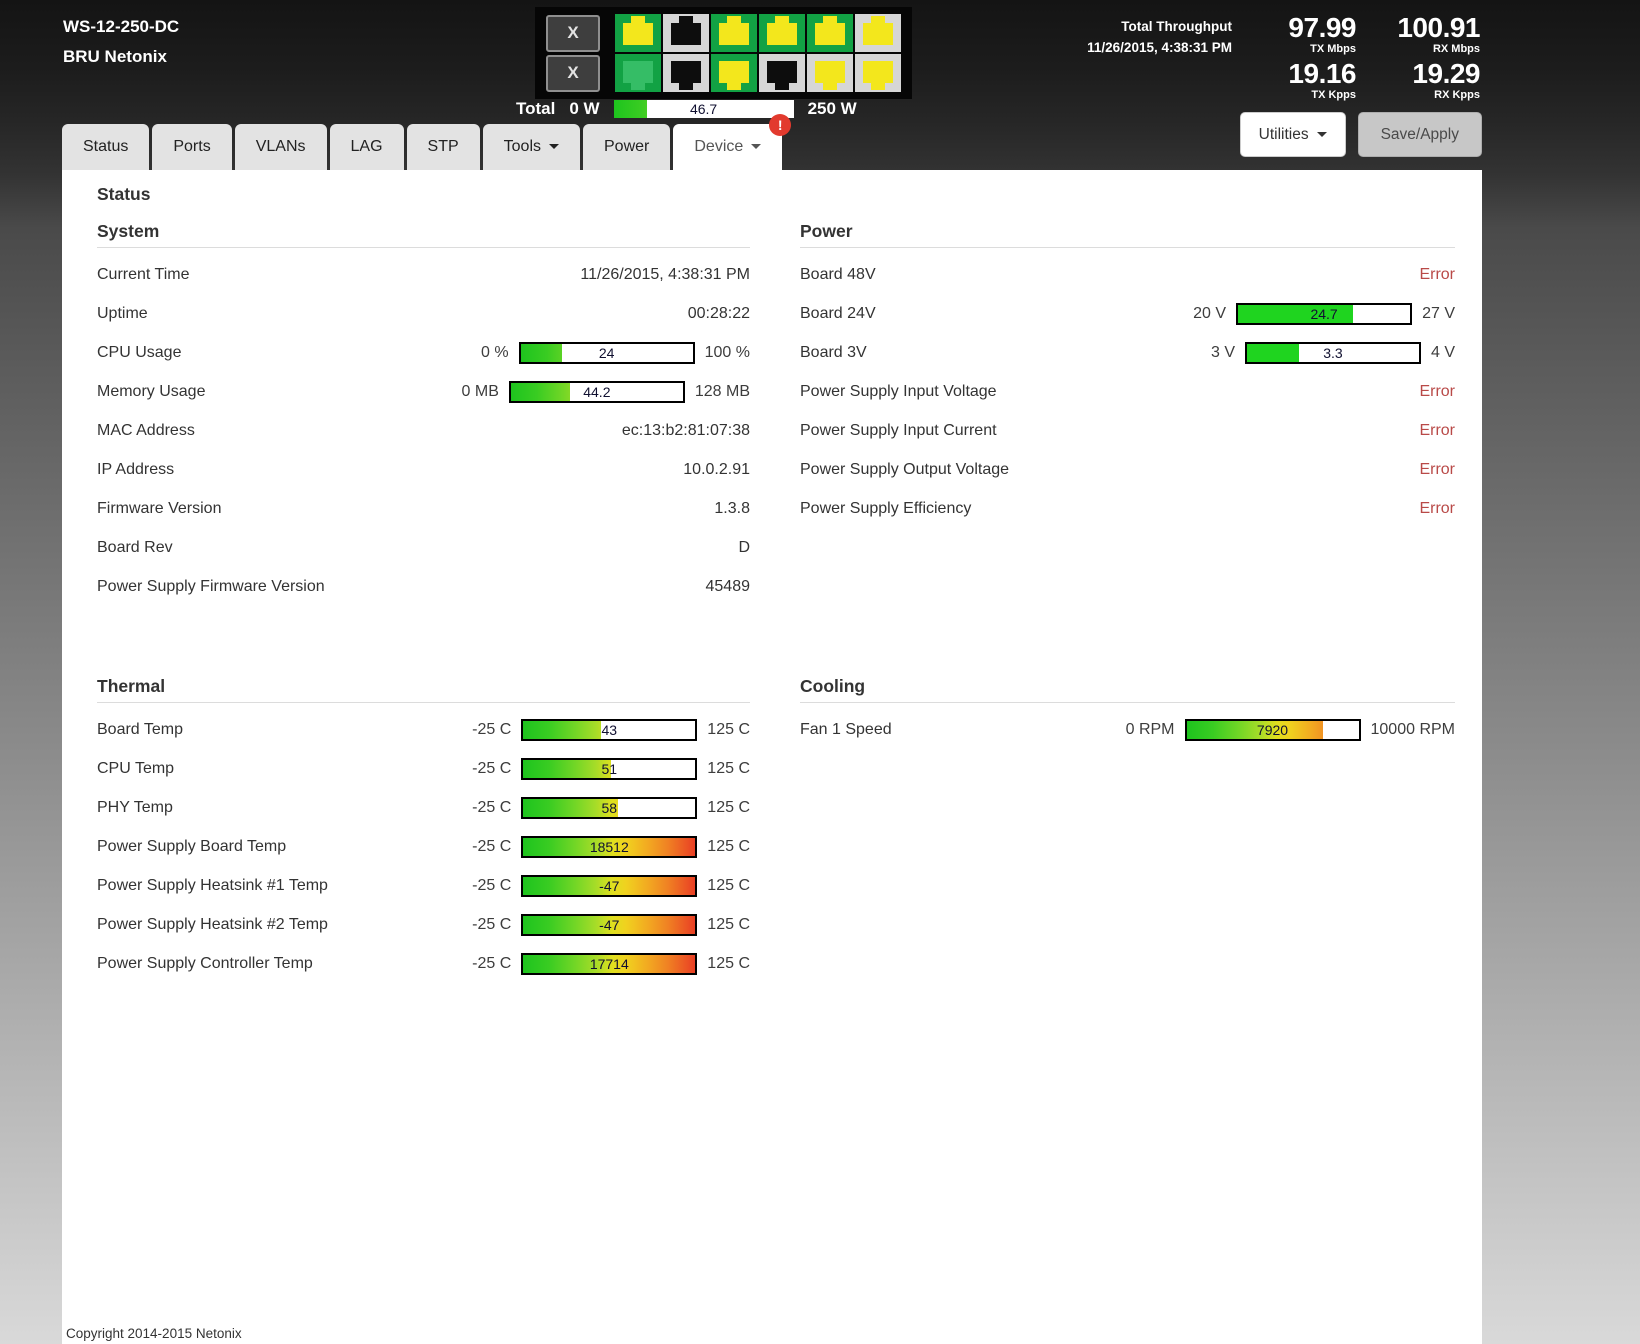 Image resolution: width=1640 pixels, height=1344 pixels. I want to click on meter-min-label: 0 %, so click(495, 352).